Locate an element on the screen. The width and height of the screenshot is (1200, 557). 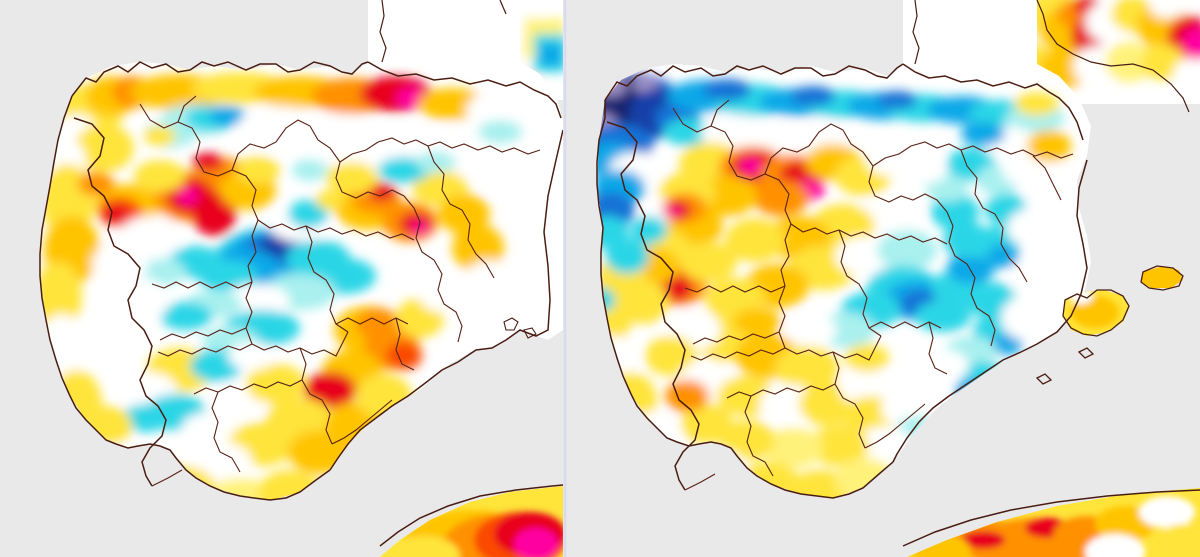
left-france-borders is located at coordinates (443, 31).